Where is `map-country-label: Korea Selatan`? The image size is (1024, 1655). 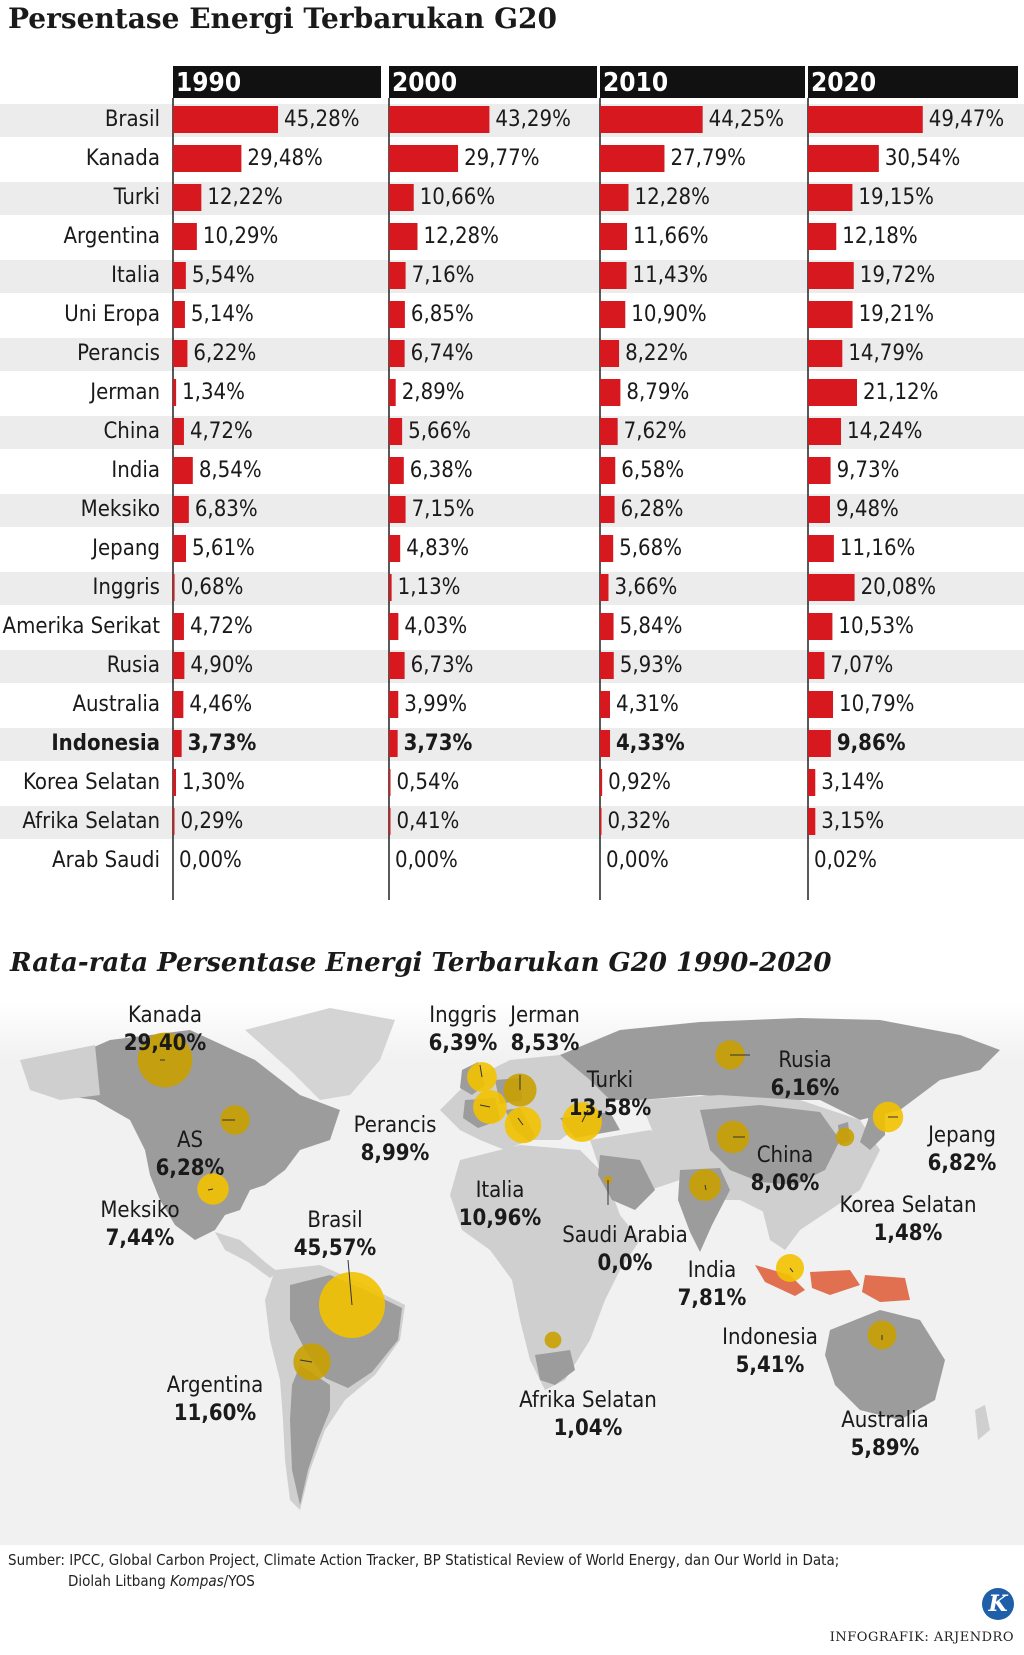 map-country-label: Korea Selatan is located at coordinates (907, 1205).